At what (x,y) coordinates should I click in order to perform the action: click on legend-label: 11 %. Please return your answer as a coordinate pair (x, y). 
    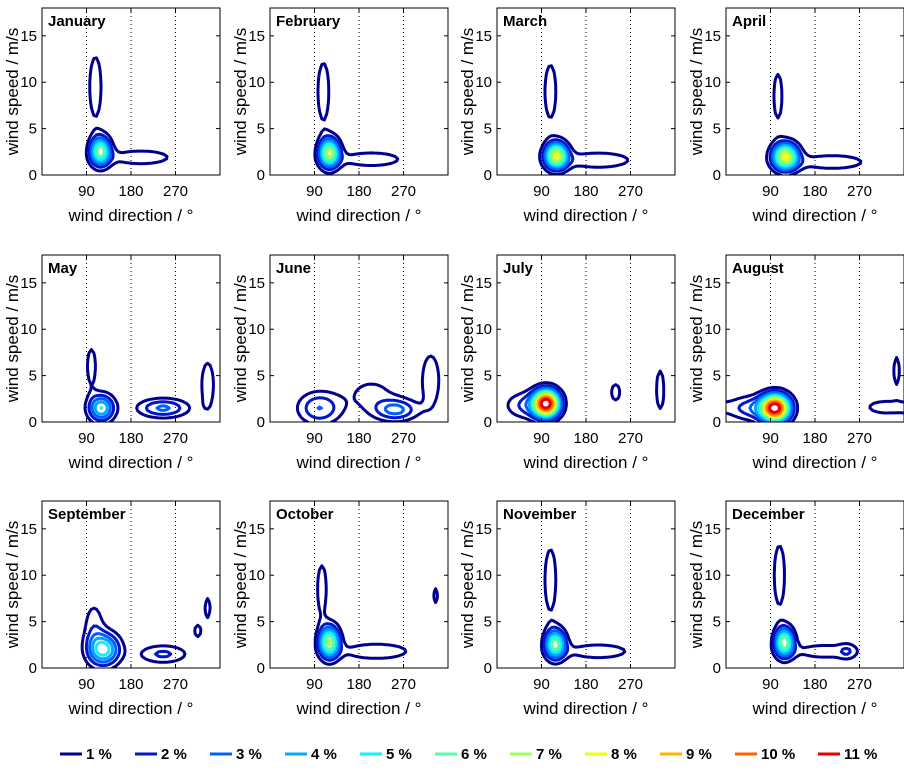
    Looking at the image, I should click on (860, 754).